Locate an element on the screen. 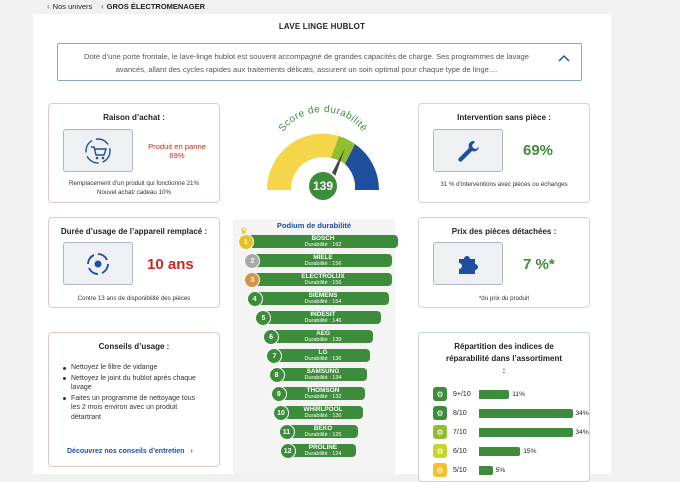 The width and height of the screenshot is (680, 482). parts-price-value: 7 %* is located at coordinates (539, 264).